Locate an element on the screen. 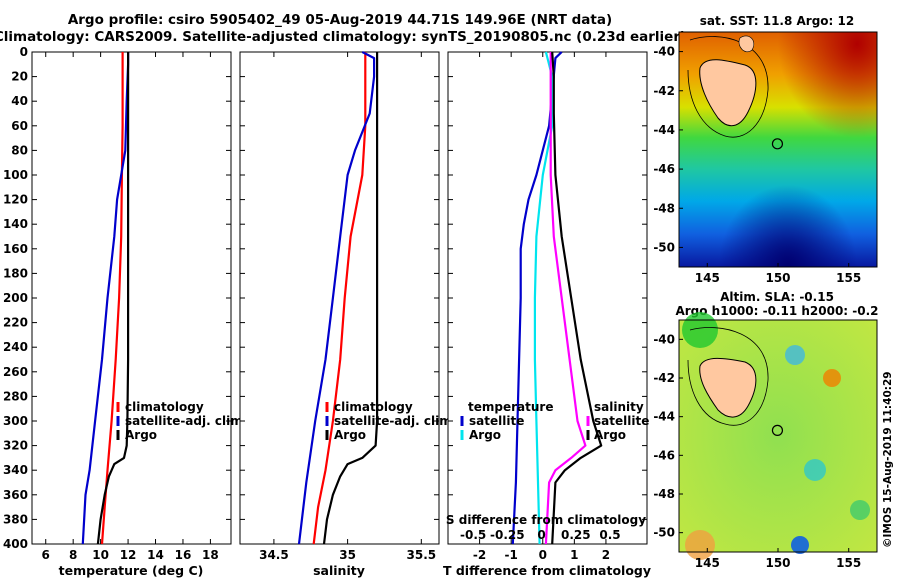 The image size is (900, 580). sst-map-title: sat. SST: 11.8 Argo: 12 is located at coordinates (777, 21).